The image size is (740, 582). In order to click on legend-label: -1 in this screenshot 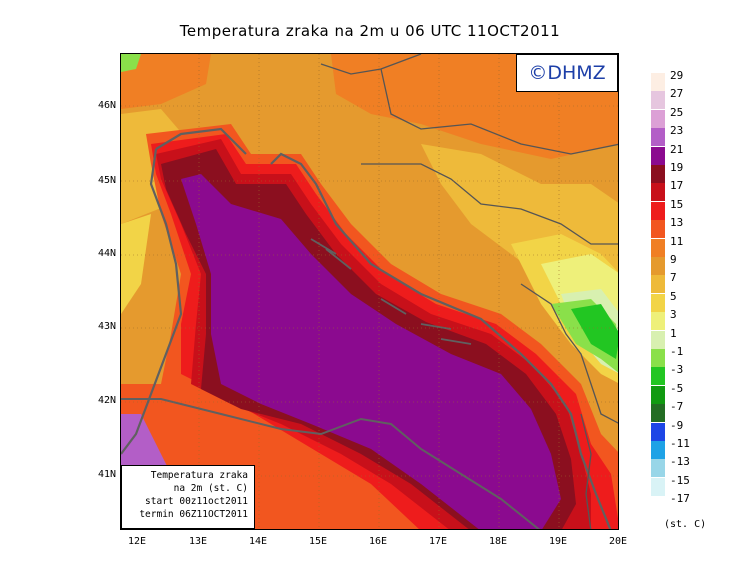, I will do `click(677, 351)`.